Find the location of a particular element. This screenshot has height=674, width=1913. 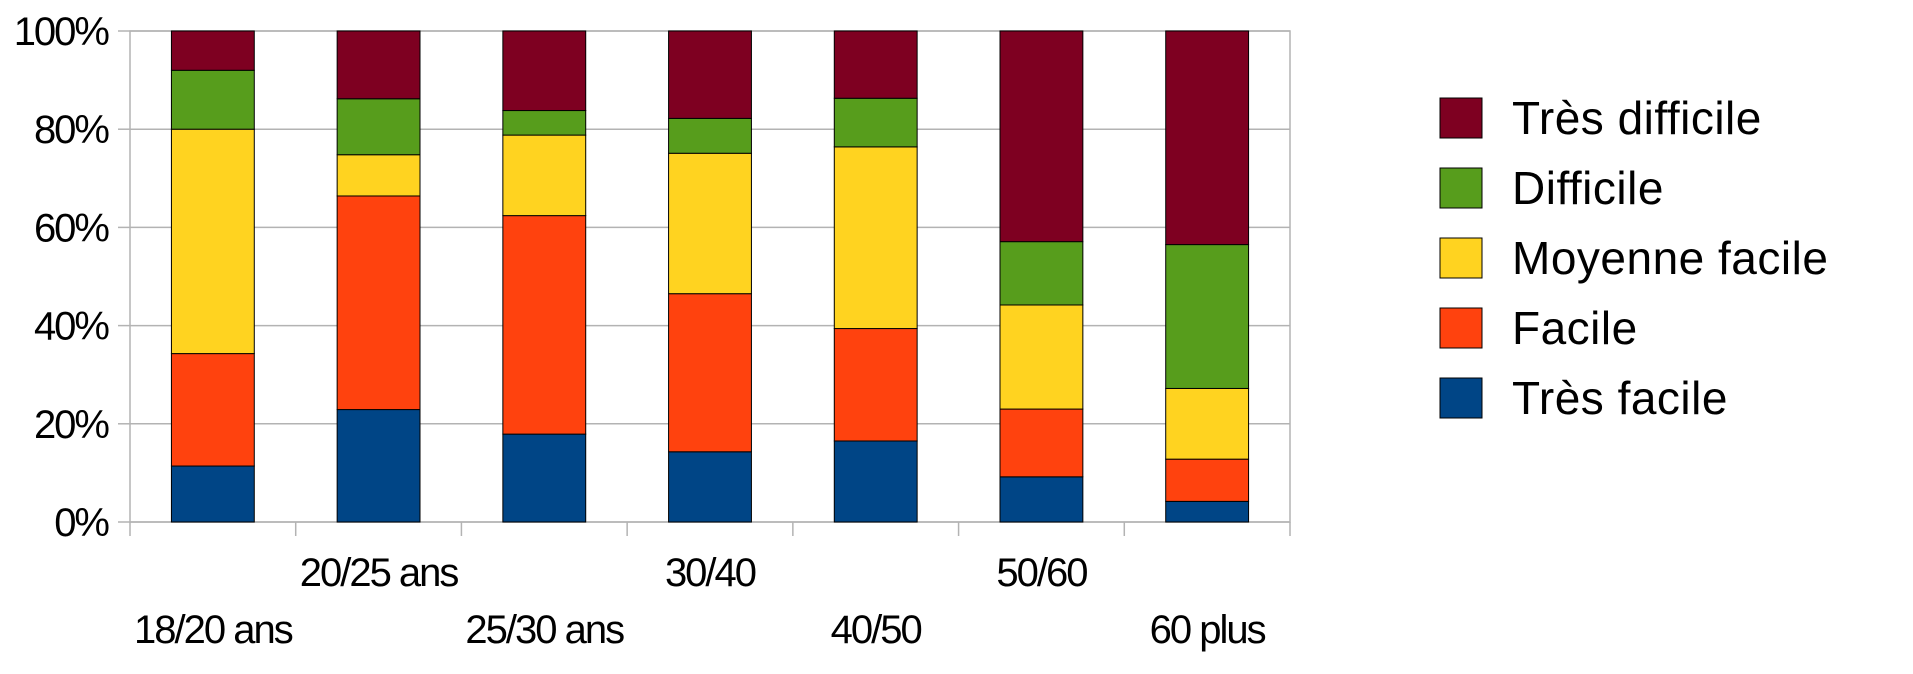

y-tick-label: 20% is located at coordinates (71, 425).